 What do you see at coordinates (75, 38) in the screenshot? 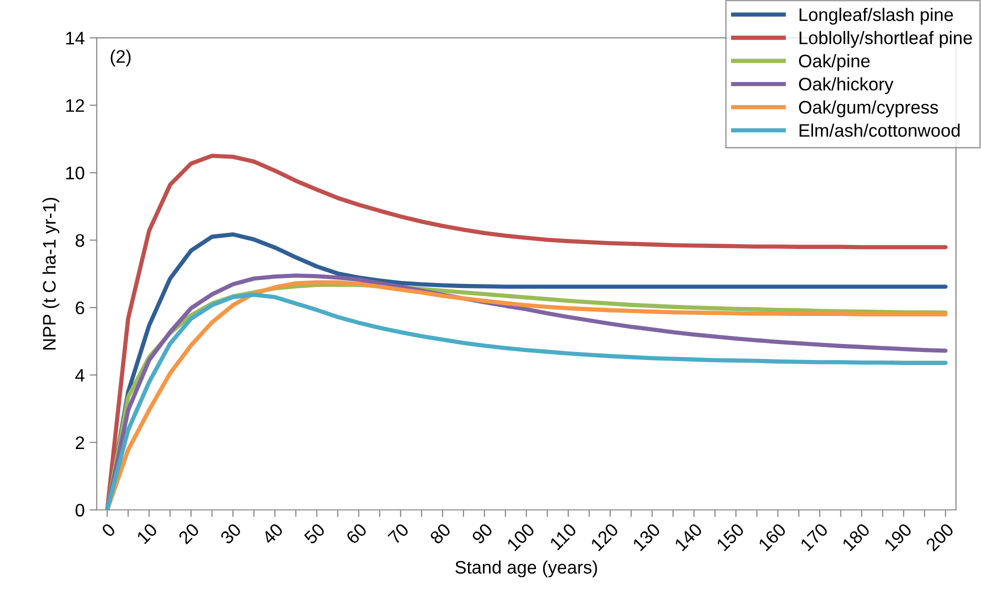
I see `y-tick-label: 14` at bounding box center [75, 38].